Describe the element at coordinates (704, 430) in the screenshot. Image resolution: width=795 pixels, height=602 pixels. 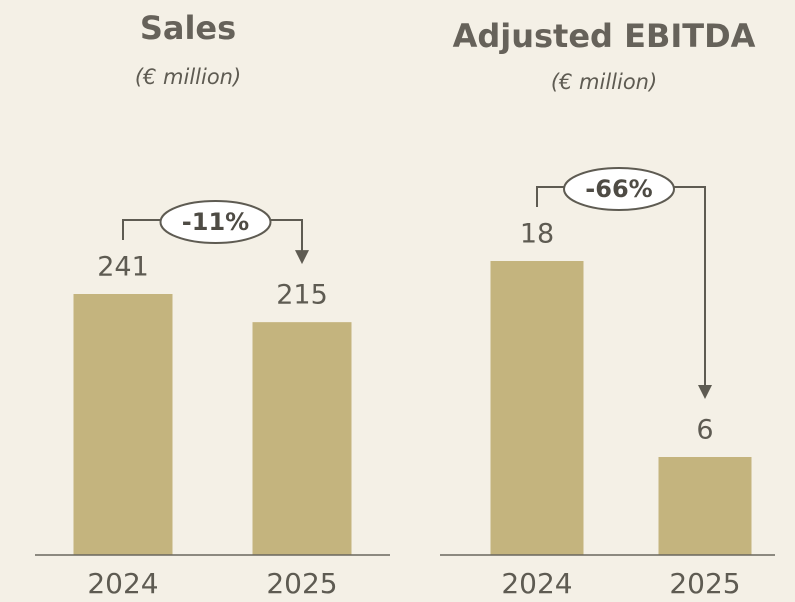
I see `data-label: 6` at that location.